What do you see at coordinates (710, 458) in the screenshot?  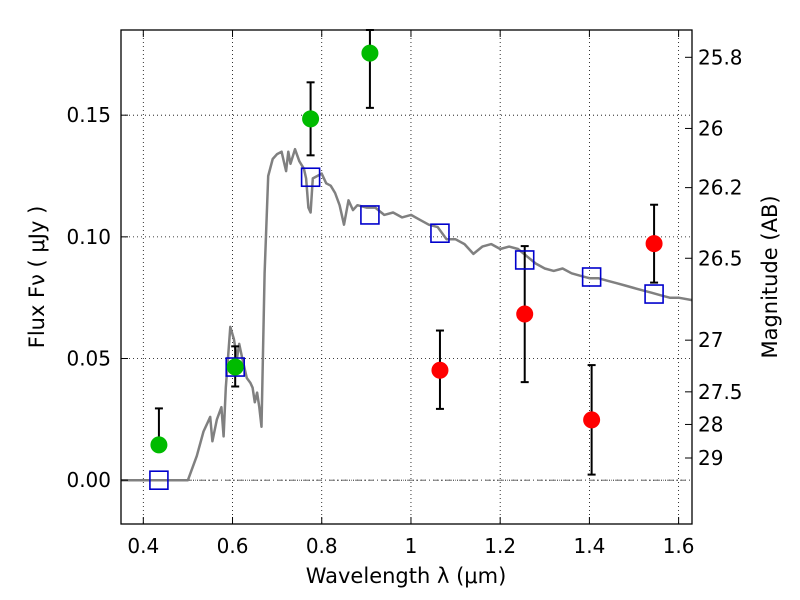 I see `right-tick-label: 29` at bounding box center [710, 458].